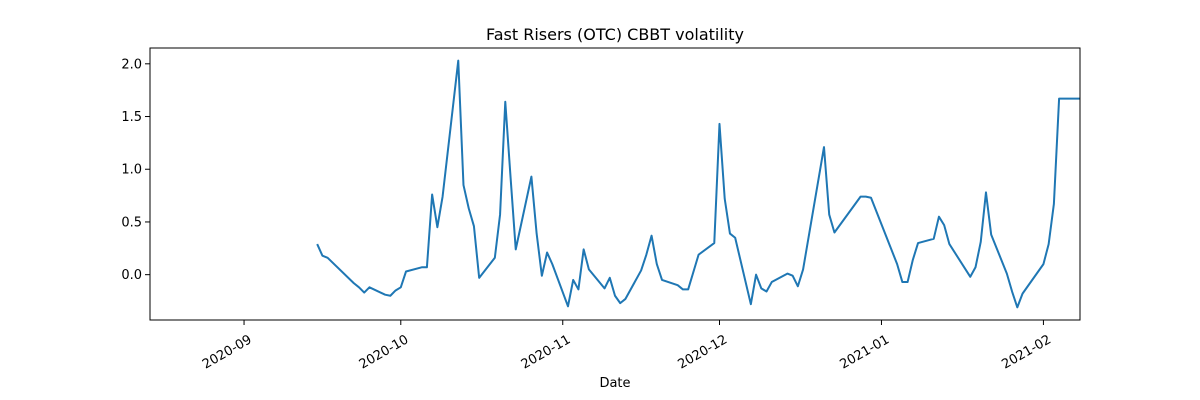  Describe the element at coordinates (131, 222) in the screenshot. I see `y-tick-label: 0.5` at that location.